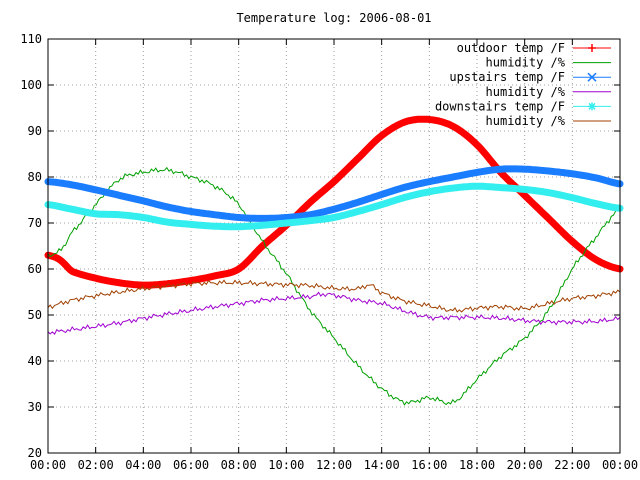  I want to click on y-tick-label: 110, so click(31, 39).